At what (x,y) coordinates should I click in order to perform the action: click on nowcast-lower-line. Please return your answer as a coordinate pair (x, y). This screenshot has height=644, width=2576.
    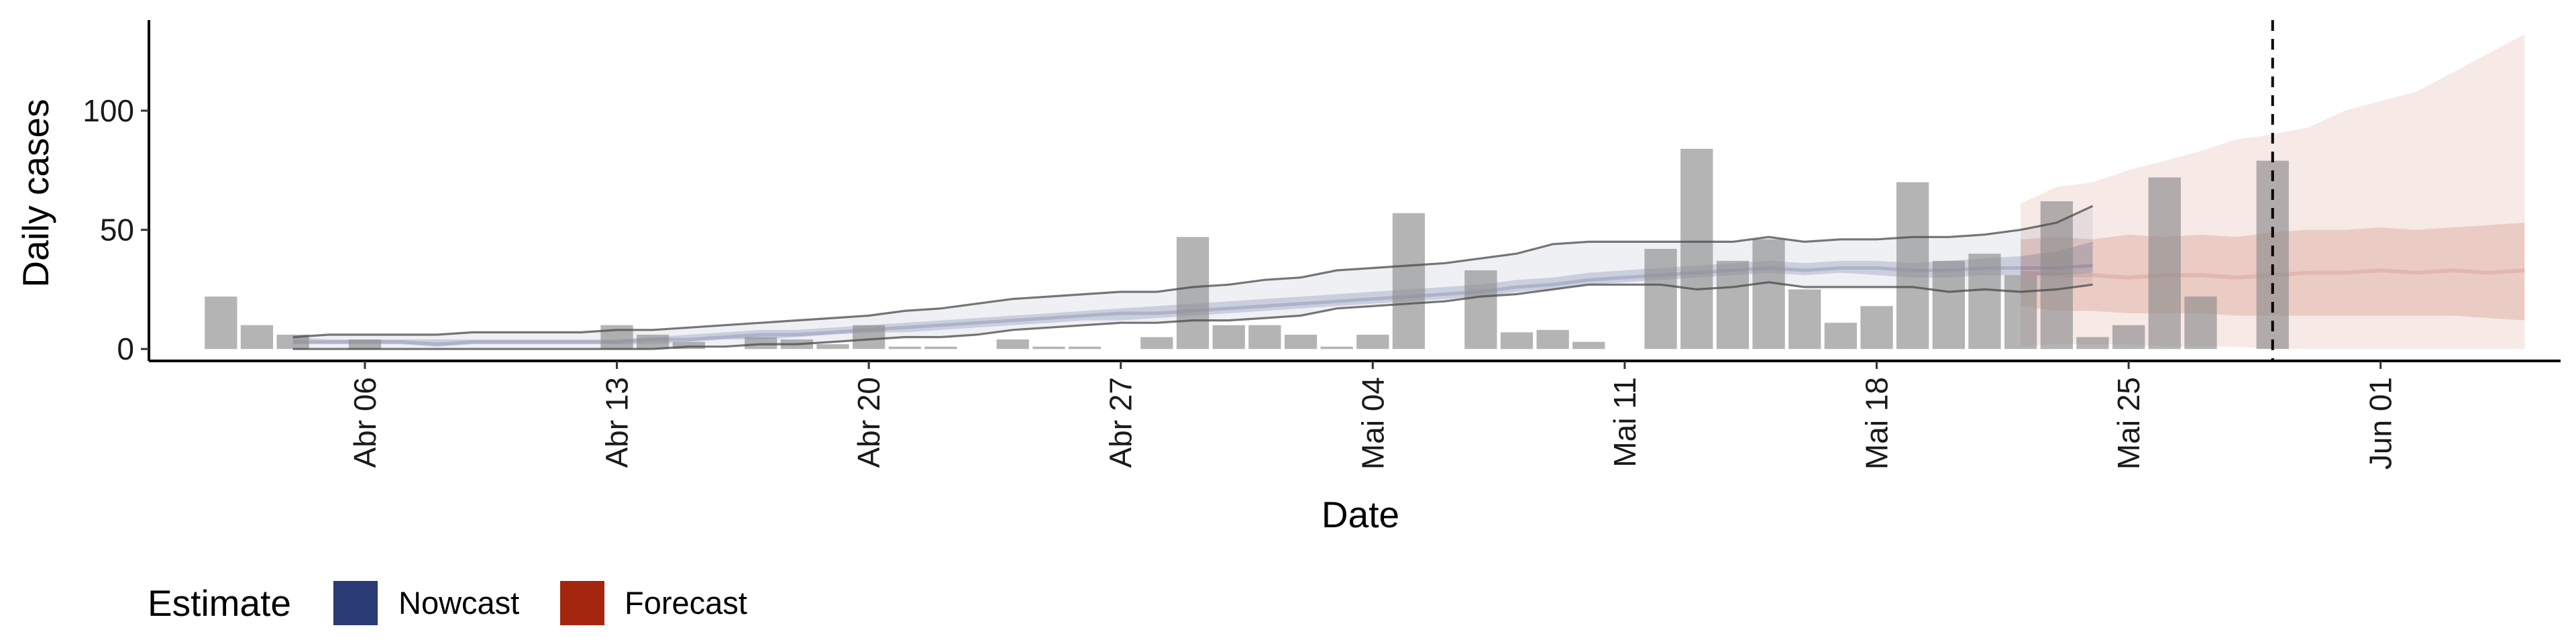
    Looking at the image, I should click on (1192, 315).